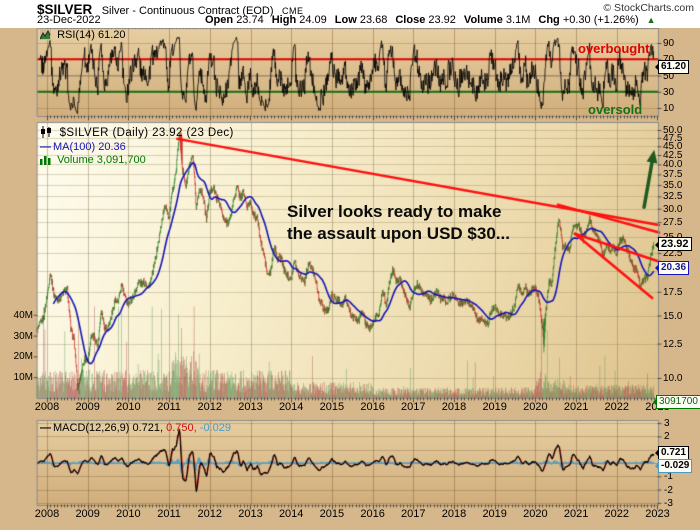 This screenshot has height=530, width=700. What do you see at coordinates (332, 514) in the screenshot?
I see `year-label-macd: 2015` at bounding box center [332, 514].